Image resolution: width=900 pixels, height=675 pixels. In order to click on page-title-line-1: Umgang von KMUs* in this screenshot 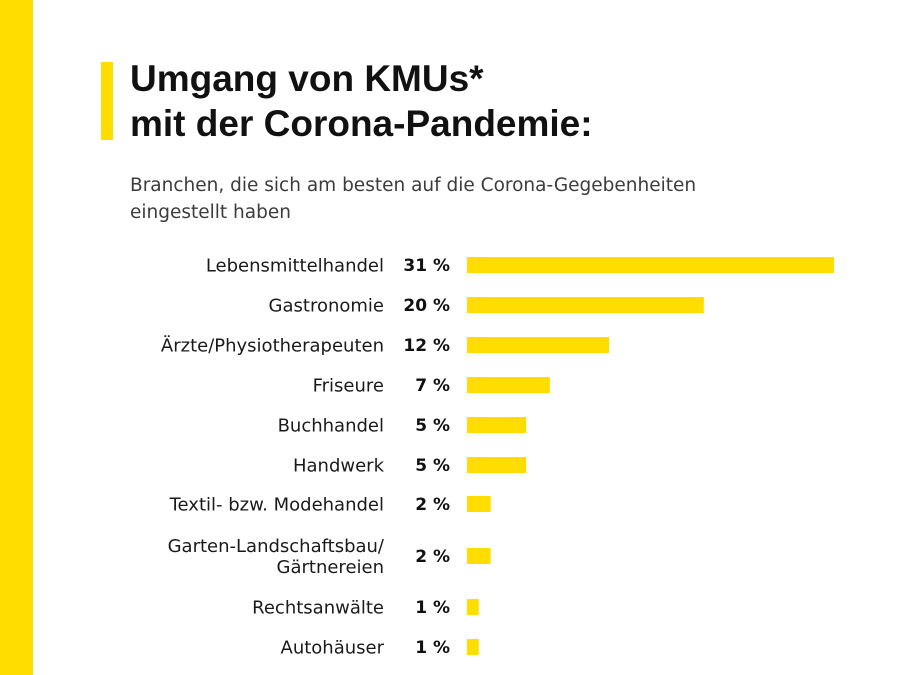, I will do `click(307, 78)`.